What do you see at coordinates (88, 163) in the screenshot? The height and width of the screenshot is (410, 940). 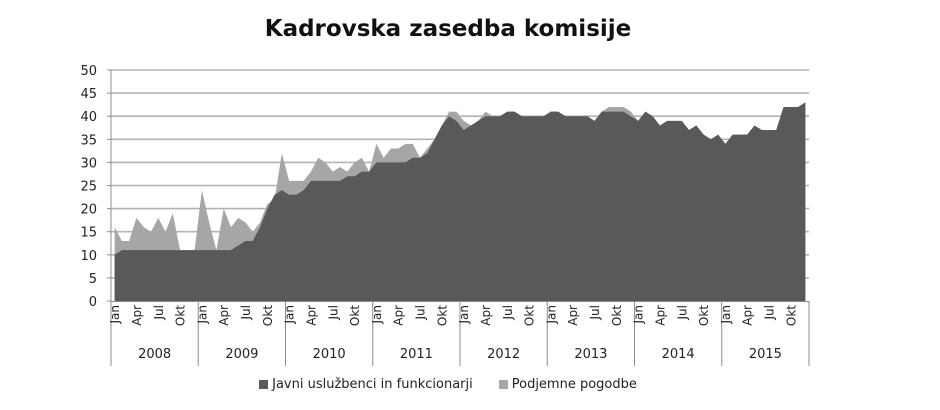 I see `svg-text: 30` at bounding box center [88, 163].